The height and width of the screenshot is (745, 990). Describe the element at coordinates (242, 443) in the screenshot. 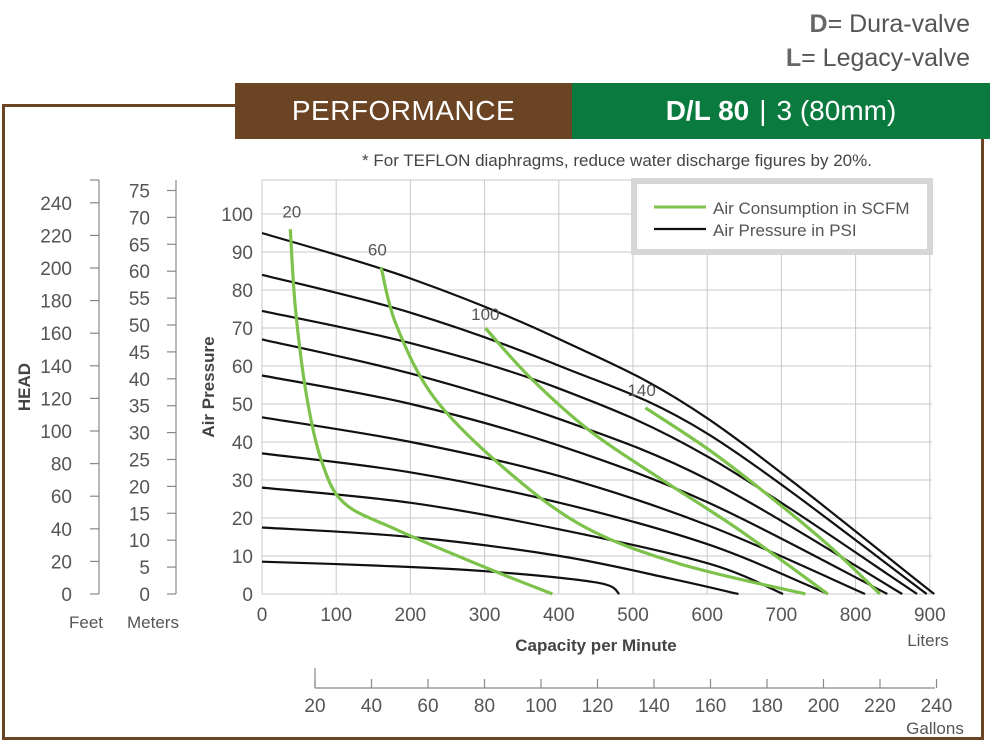

I see `y-tick-label: 40` at that location.